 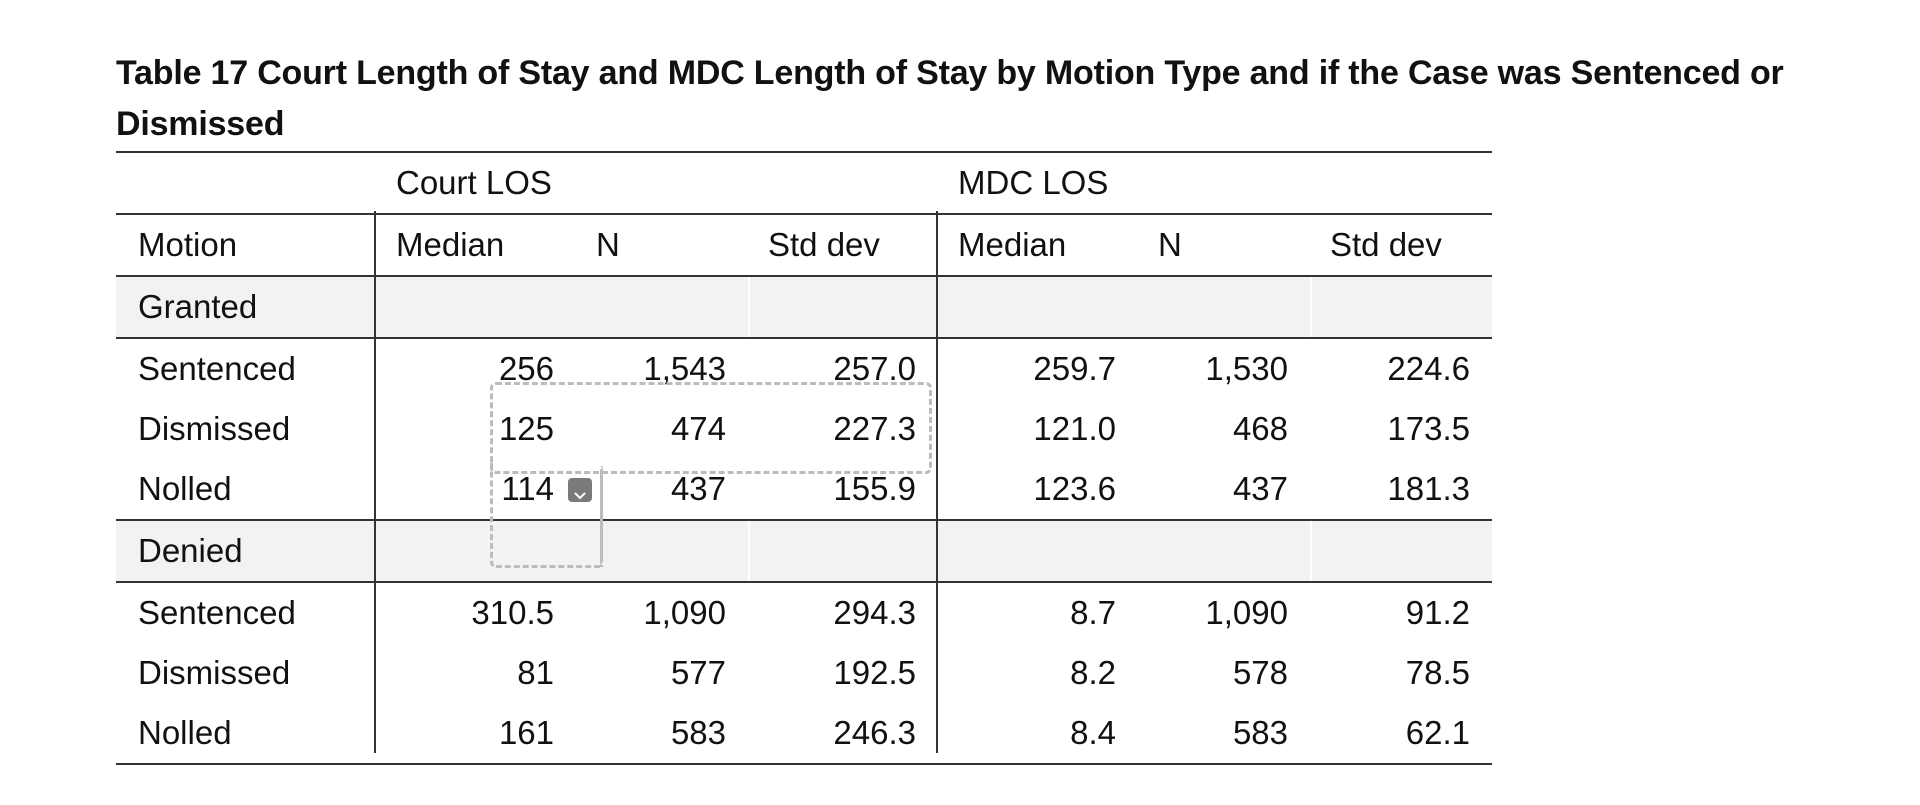 I want to click on table-row: Dismissed 81 577 192.5 8.2 578 78.5, so click(x=804, y=673).